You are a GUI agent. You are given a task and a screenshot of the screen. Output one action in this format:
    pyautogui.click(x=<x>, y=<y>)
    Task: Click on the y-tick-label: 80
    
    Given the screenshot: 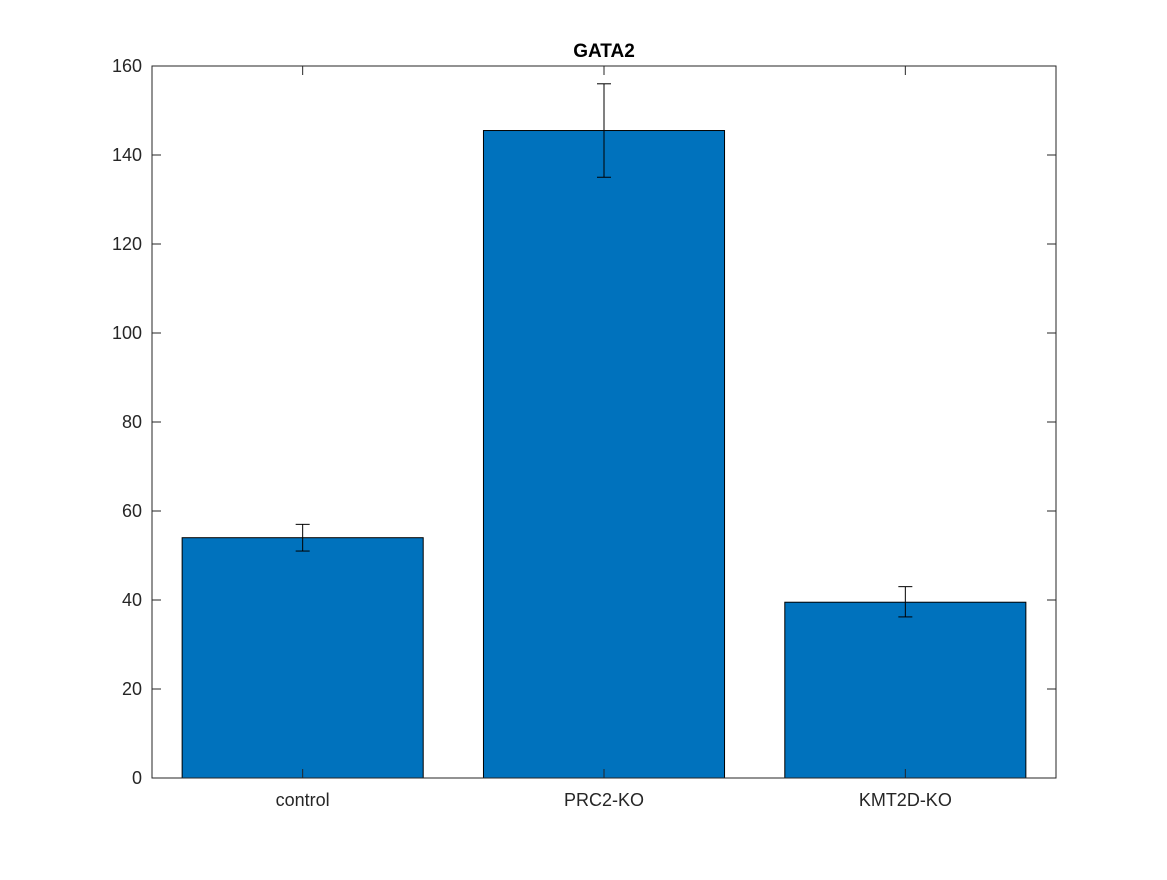 What is the action you would take?
    pyautogui.click(x=132, y=422)
    